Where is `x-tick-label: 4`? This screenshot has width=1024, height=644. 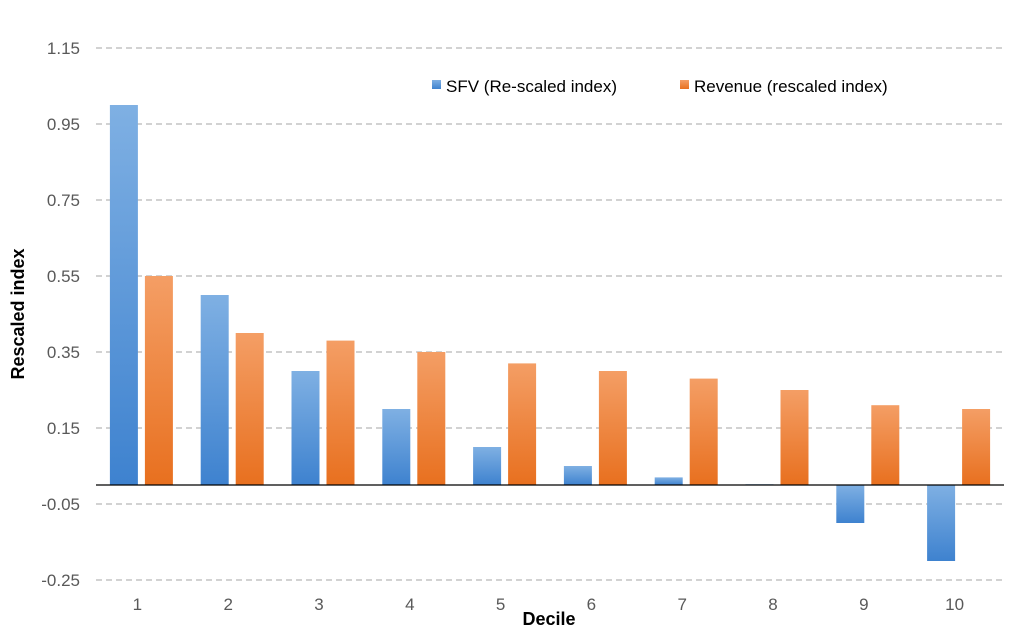 x-tick-label: 4 is located at coordinates (409, 604).